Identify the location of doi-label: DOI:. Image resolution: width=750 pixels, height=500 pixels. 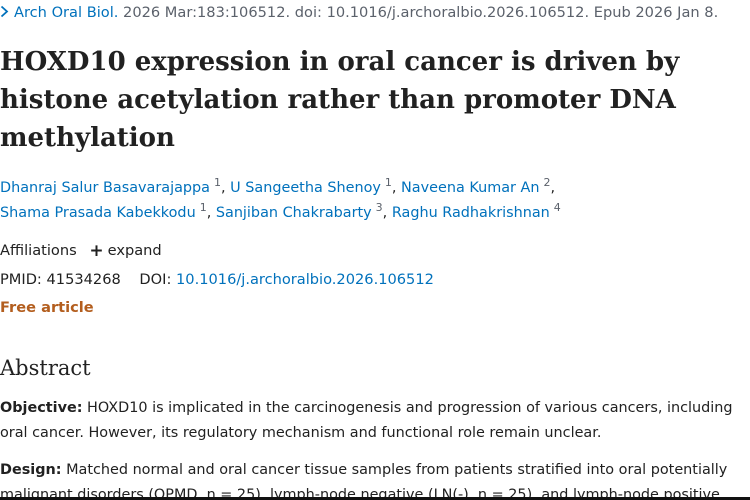
(155, 279).